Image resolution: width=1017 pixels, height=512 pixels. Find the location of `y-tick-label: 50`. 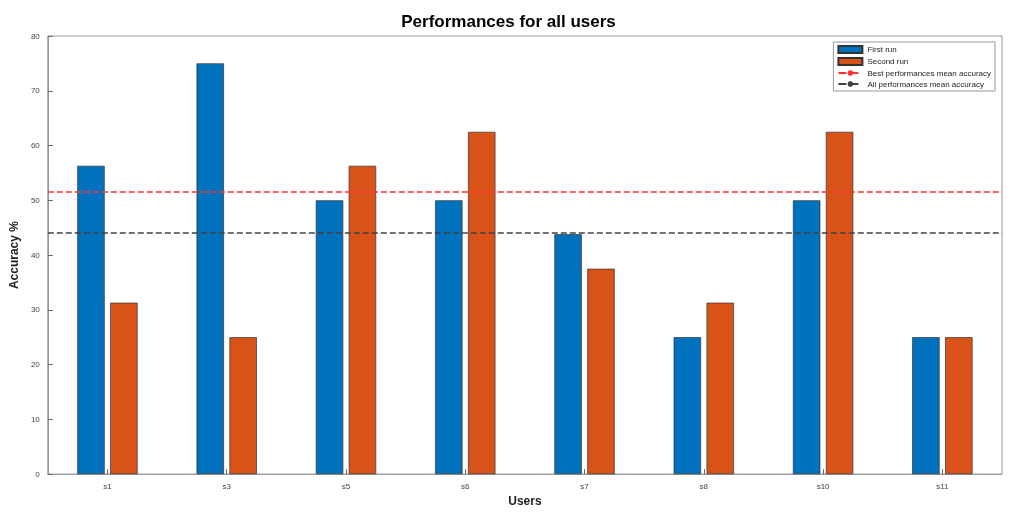

y-tick-label: 50 is located at coordinates (35, 200).